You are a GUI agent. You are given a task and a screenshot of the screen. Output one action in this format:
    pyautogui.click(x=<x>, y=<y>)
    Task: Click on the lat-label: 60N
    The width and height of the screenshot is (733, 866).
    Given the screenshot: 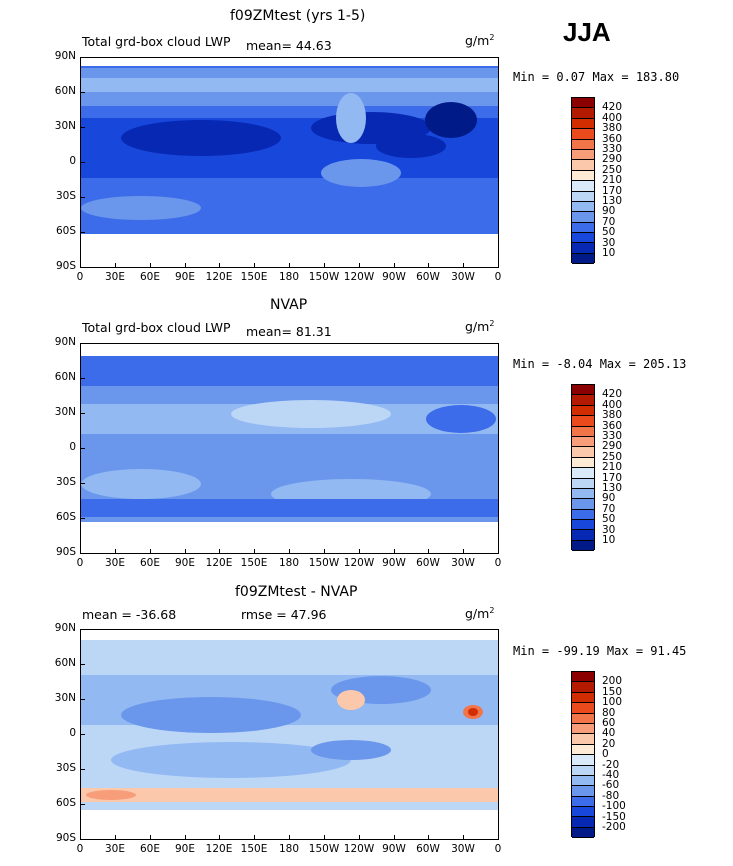 What is the action you would take?
    pyautogui.click(x=65, y=377)
    